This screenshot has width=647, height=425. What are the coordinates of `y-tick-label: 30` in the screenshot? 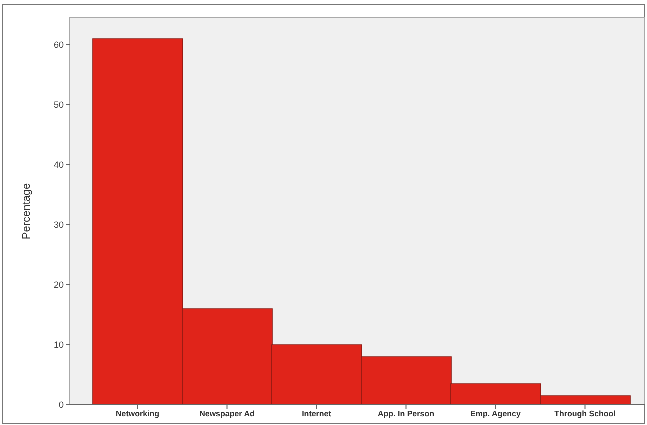 It's located at (59, 225).